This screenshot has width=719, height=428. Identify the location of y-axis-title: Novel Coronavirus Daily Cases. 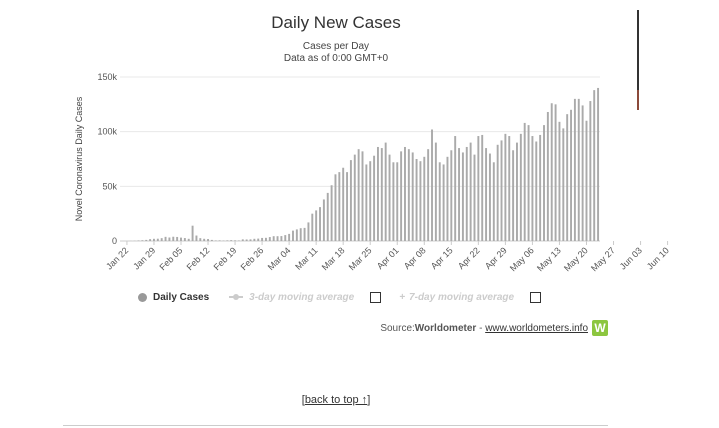
(79, 158).